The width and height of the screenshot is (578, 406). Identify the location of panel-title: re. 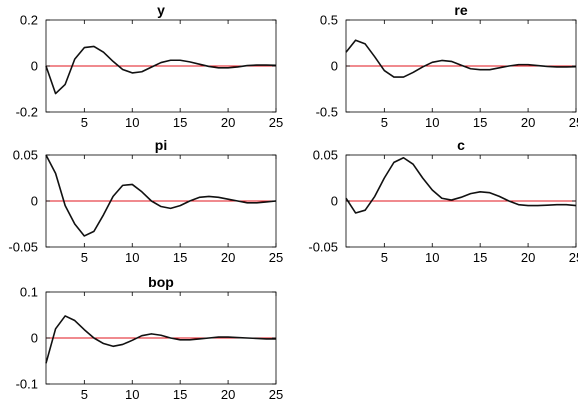
(460, 10).